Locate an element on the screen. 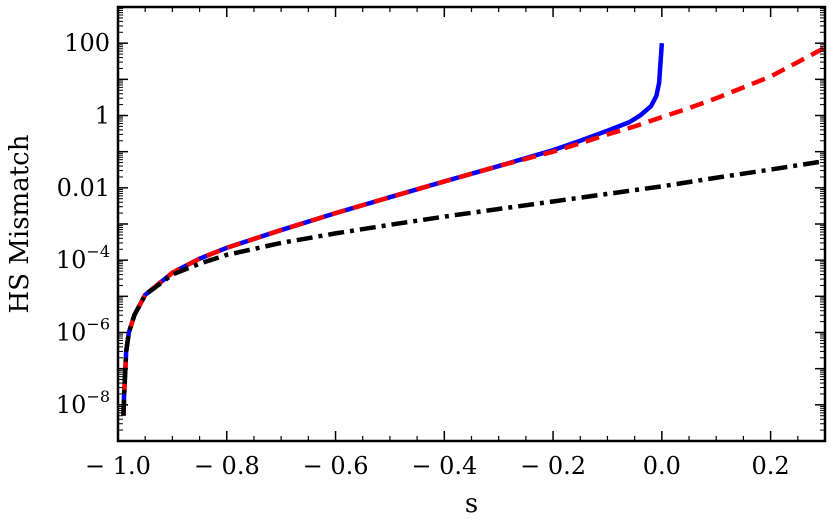 The width and height of the screenshot is (830, 519). y-tick-label: 10⁻⁴ is located at coordinates (83, 258).